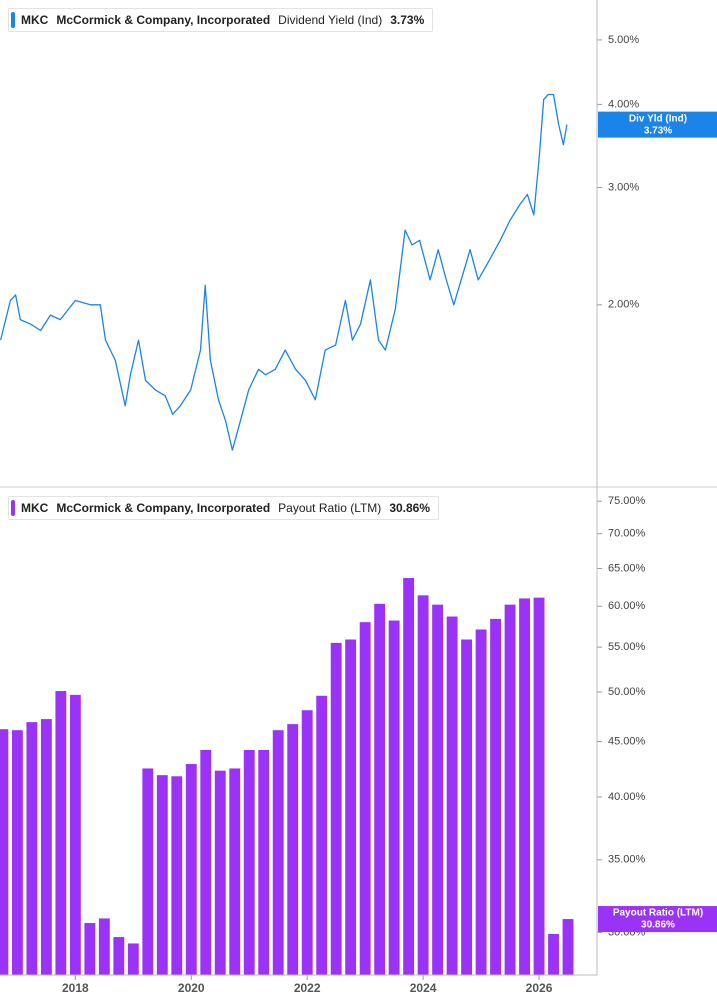 This screenshot has width=717, height=1005. What do you see at coordinates (330, 508) in the screenshot?
I see `metric: Payout Ratio (LTM)` at bounding box center [330, 508].